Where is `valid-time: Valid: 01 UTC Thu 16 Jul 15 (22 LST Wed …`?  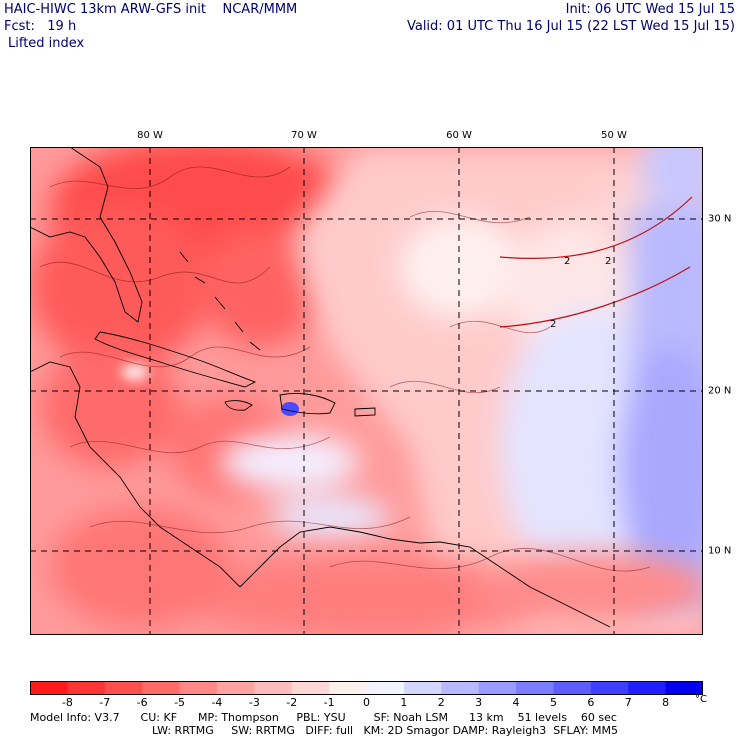
valid-time: Valid: 01 UTC Thu 16 Jul 15 (22 LST Wed … is located at coordinates (570, 26).